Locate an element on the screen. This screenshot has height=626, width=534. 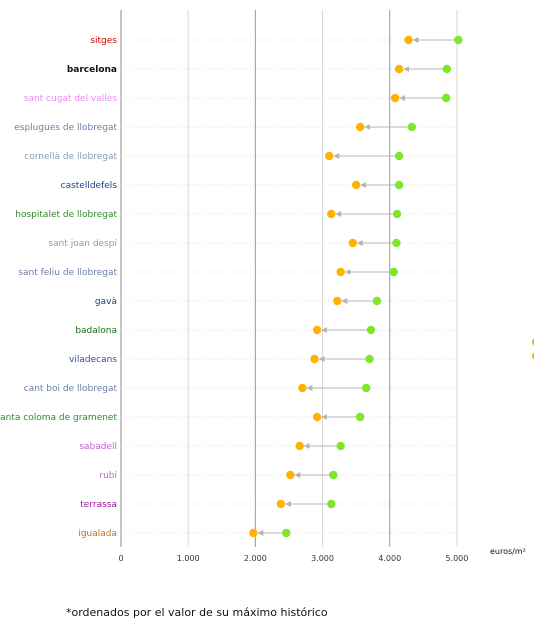
x-tick-label: 2.000 is located at coordinates (255, 558).